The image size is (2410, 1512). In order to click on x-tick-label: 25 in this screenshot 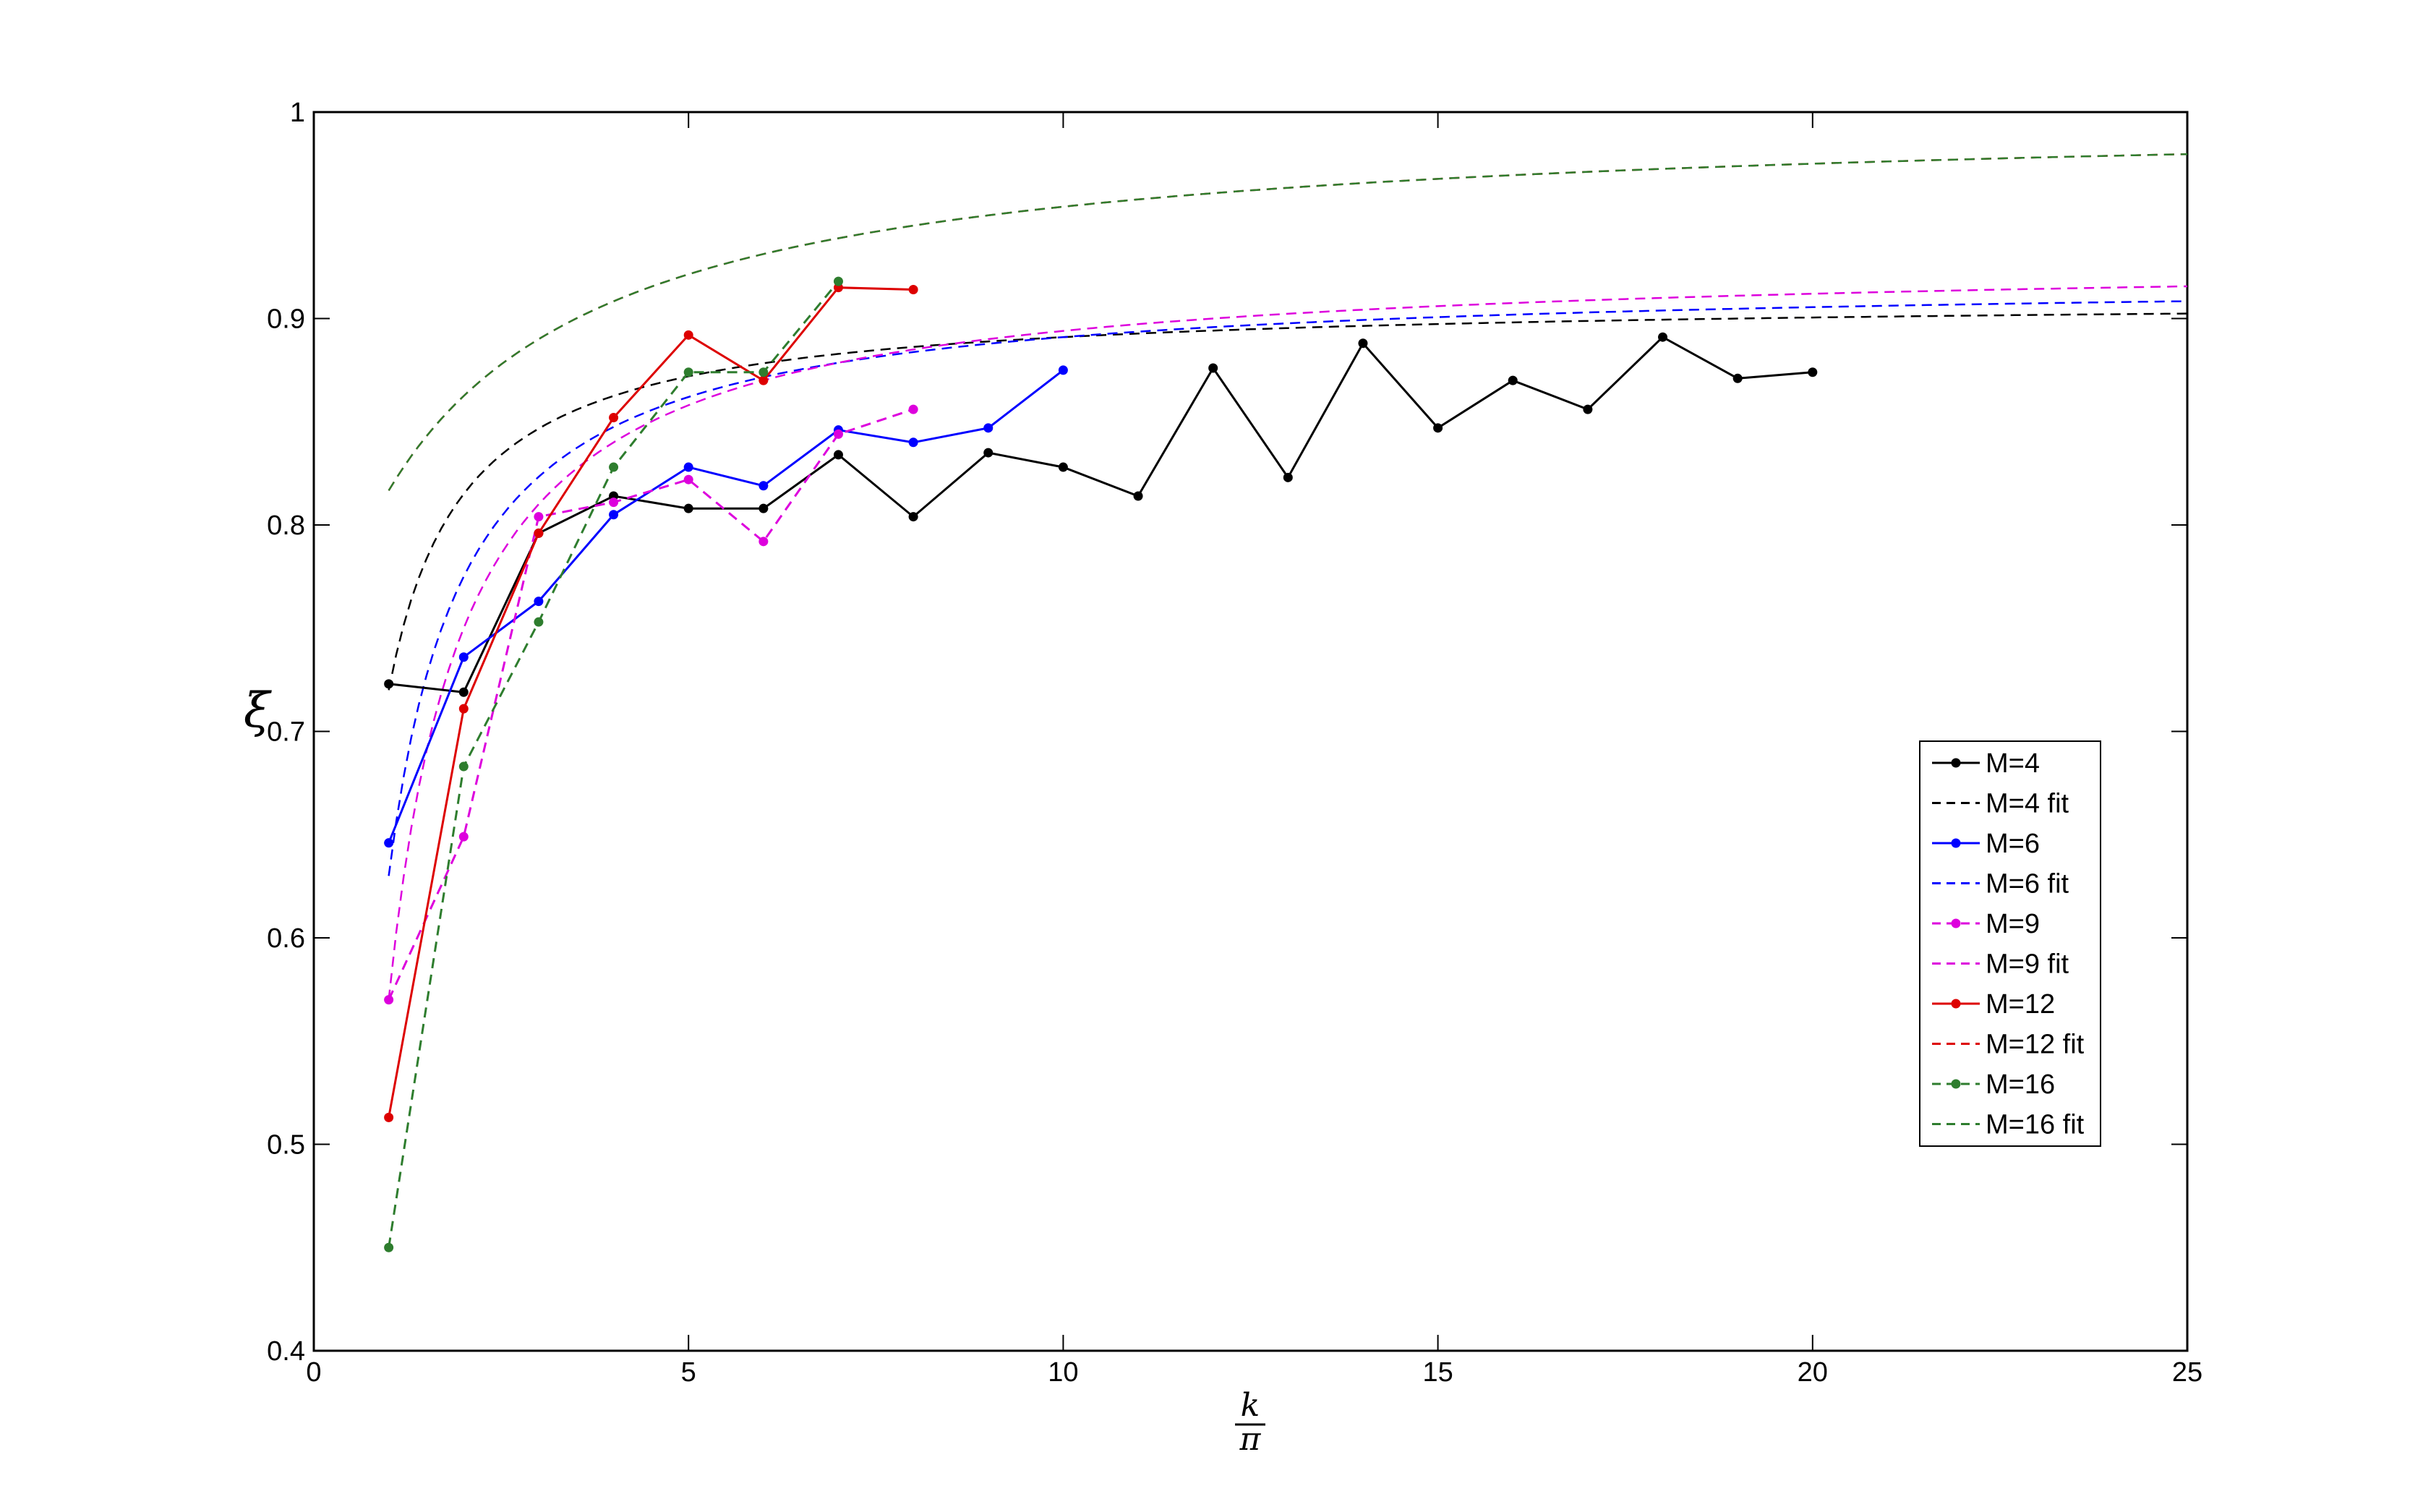, I will do `click(2187, 1372)`.